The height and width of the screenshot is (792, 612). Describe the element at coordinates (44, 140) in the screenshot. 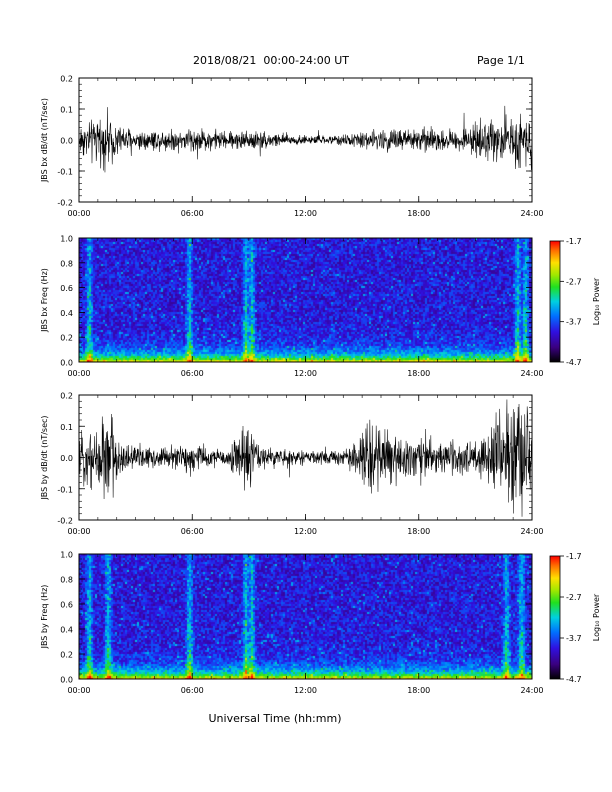

I see `y-axis-label: JBS bx dB/dt (nT/sec)` at that location.